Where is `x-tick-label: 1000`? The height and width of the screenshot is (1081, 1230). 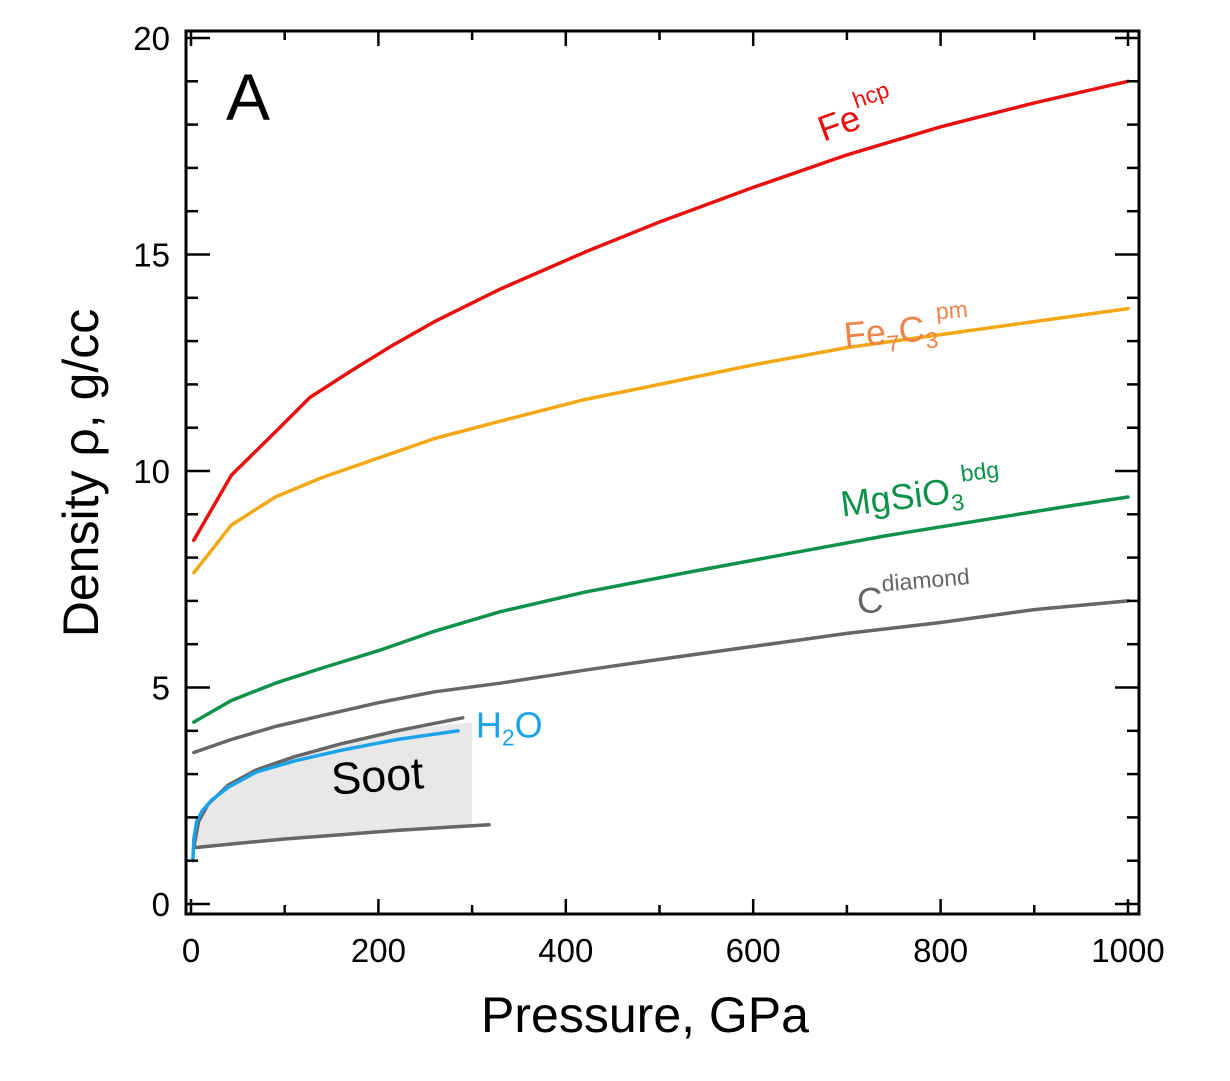
x-tick-label: 1000 is located at coordinates (1127, 950).